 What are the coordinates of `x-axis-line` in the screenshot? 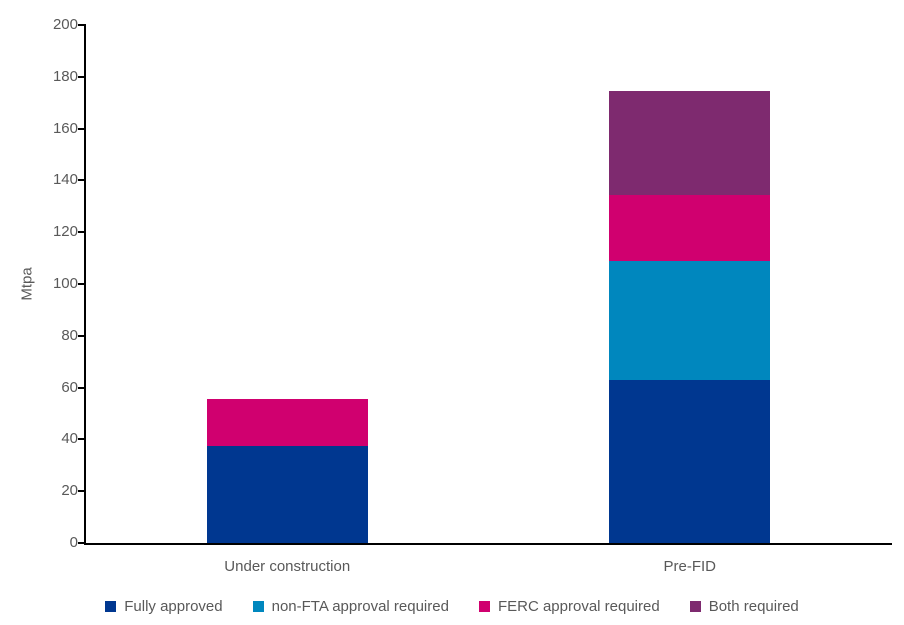 It's located at (488, 544).